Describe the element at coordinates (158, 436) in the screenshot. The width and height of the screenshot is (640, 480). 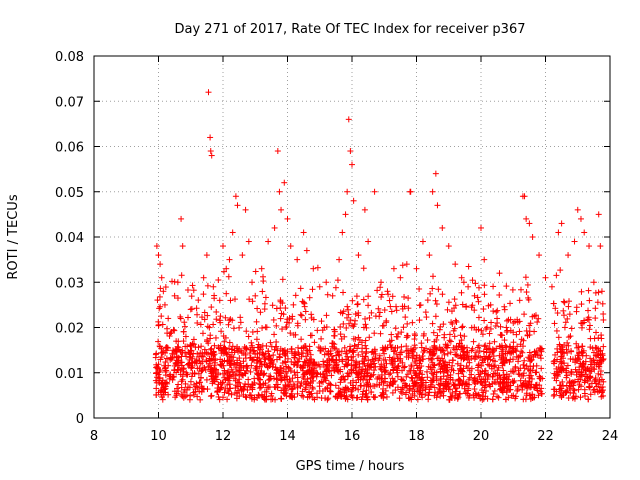
I see `x-tick-label: 10` at that location.